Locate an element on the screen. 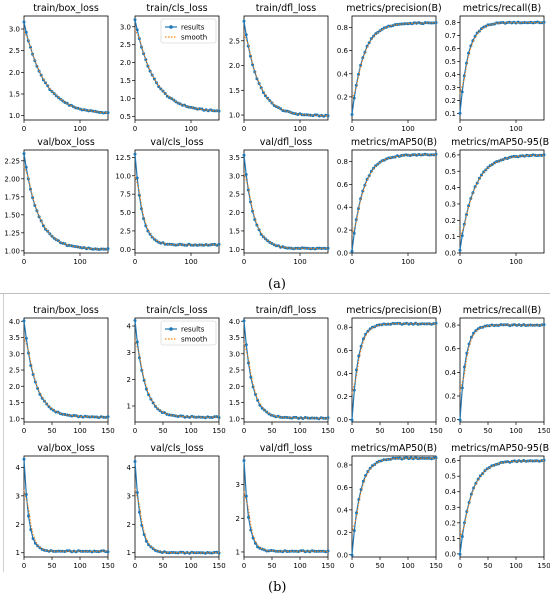 This screenshot has width=550, height=600. figure-divider is located at coordinates (275, 293).